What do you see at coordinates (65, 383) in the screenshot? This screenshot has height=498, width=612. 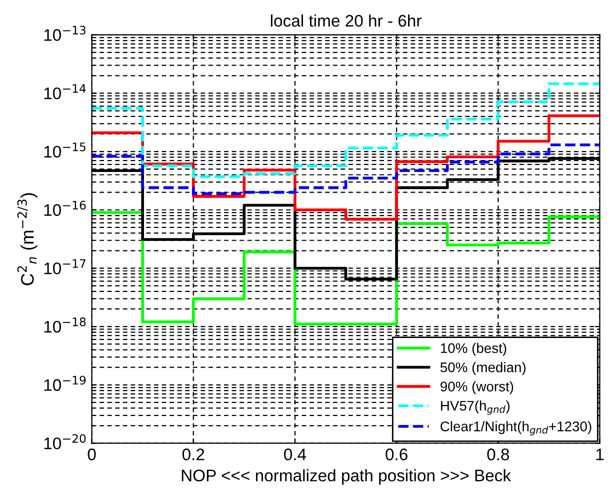 I see `y-tick-label: 10$^{−19}$` at bounding box center [65, 383].